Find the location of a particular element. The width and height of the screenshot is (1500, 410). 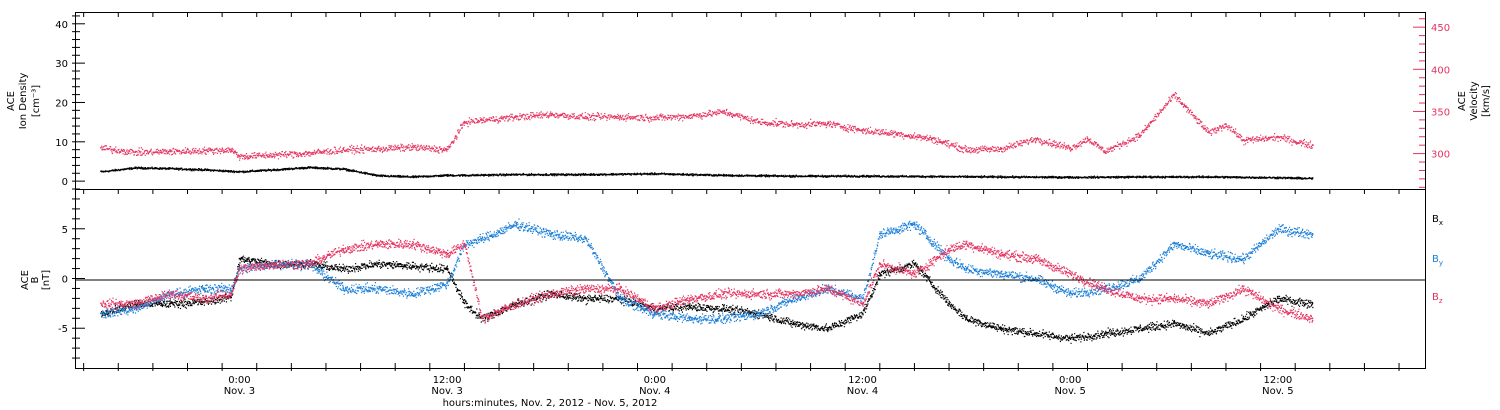

density-tick-label: 10 is located at coordinates (61, 143).